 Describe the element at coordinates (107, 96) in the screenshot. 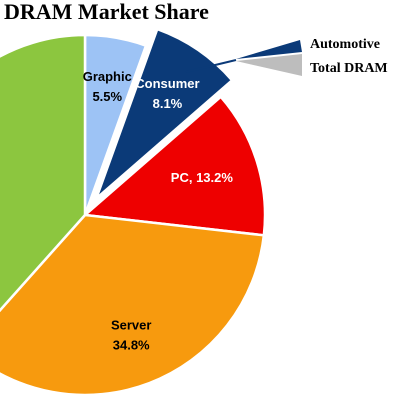

I see `value-label: 5.5%` at that location.